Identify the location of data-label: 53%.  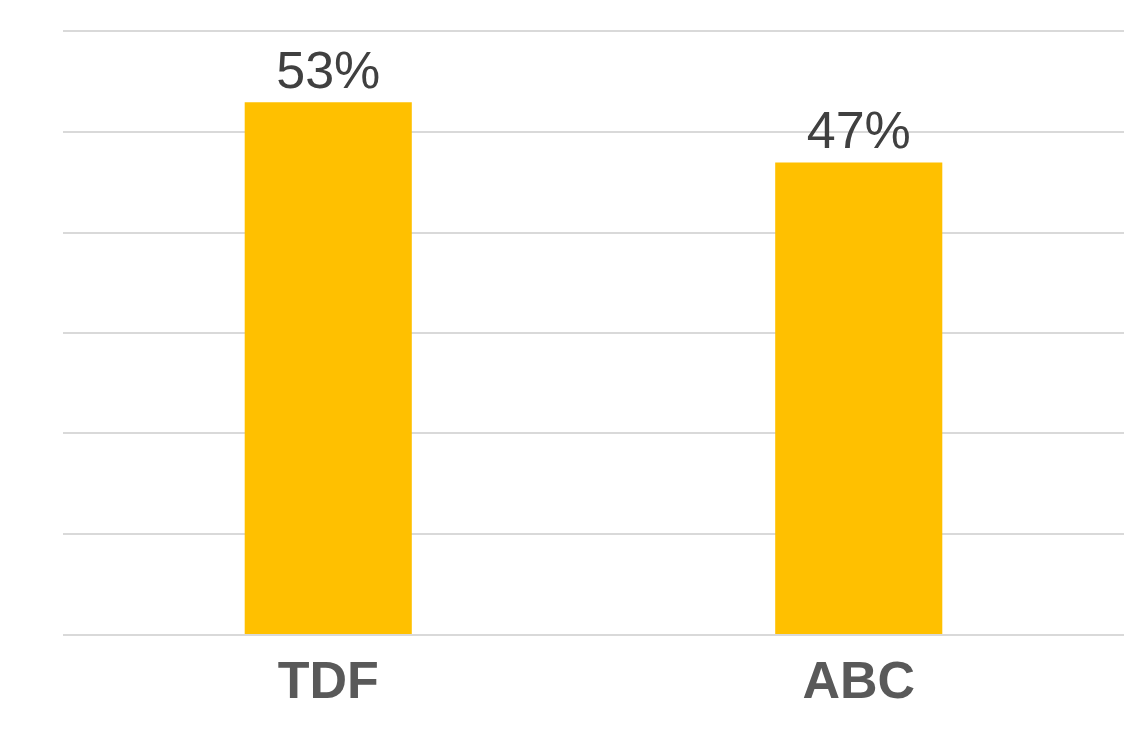
(328, 70).